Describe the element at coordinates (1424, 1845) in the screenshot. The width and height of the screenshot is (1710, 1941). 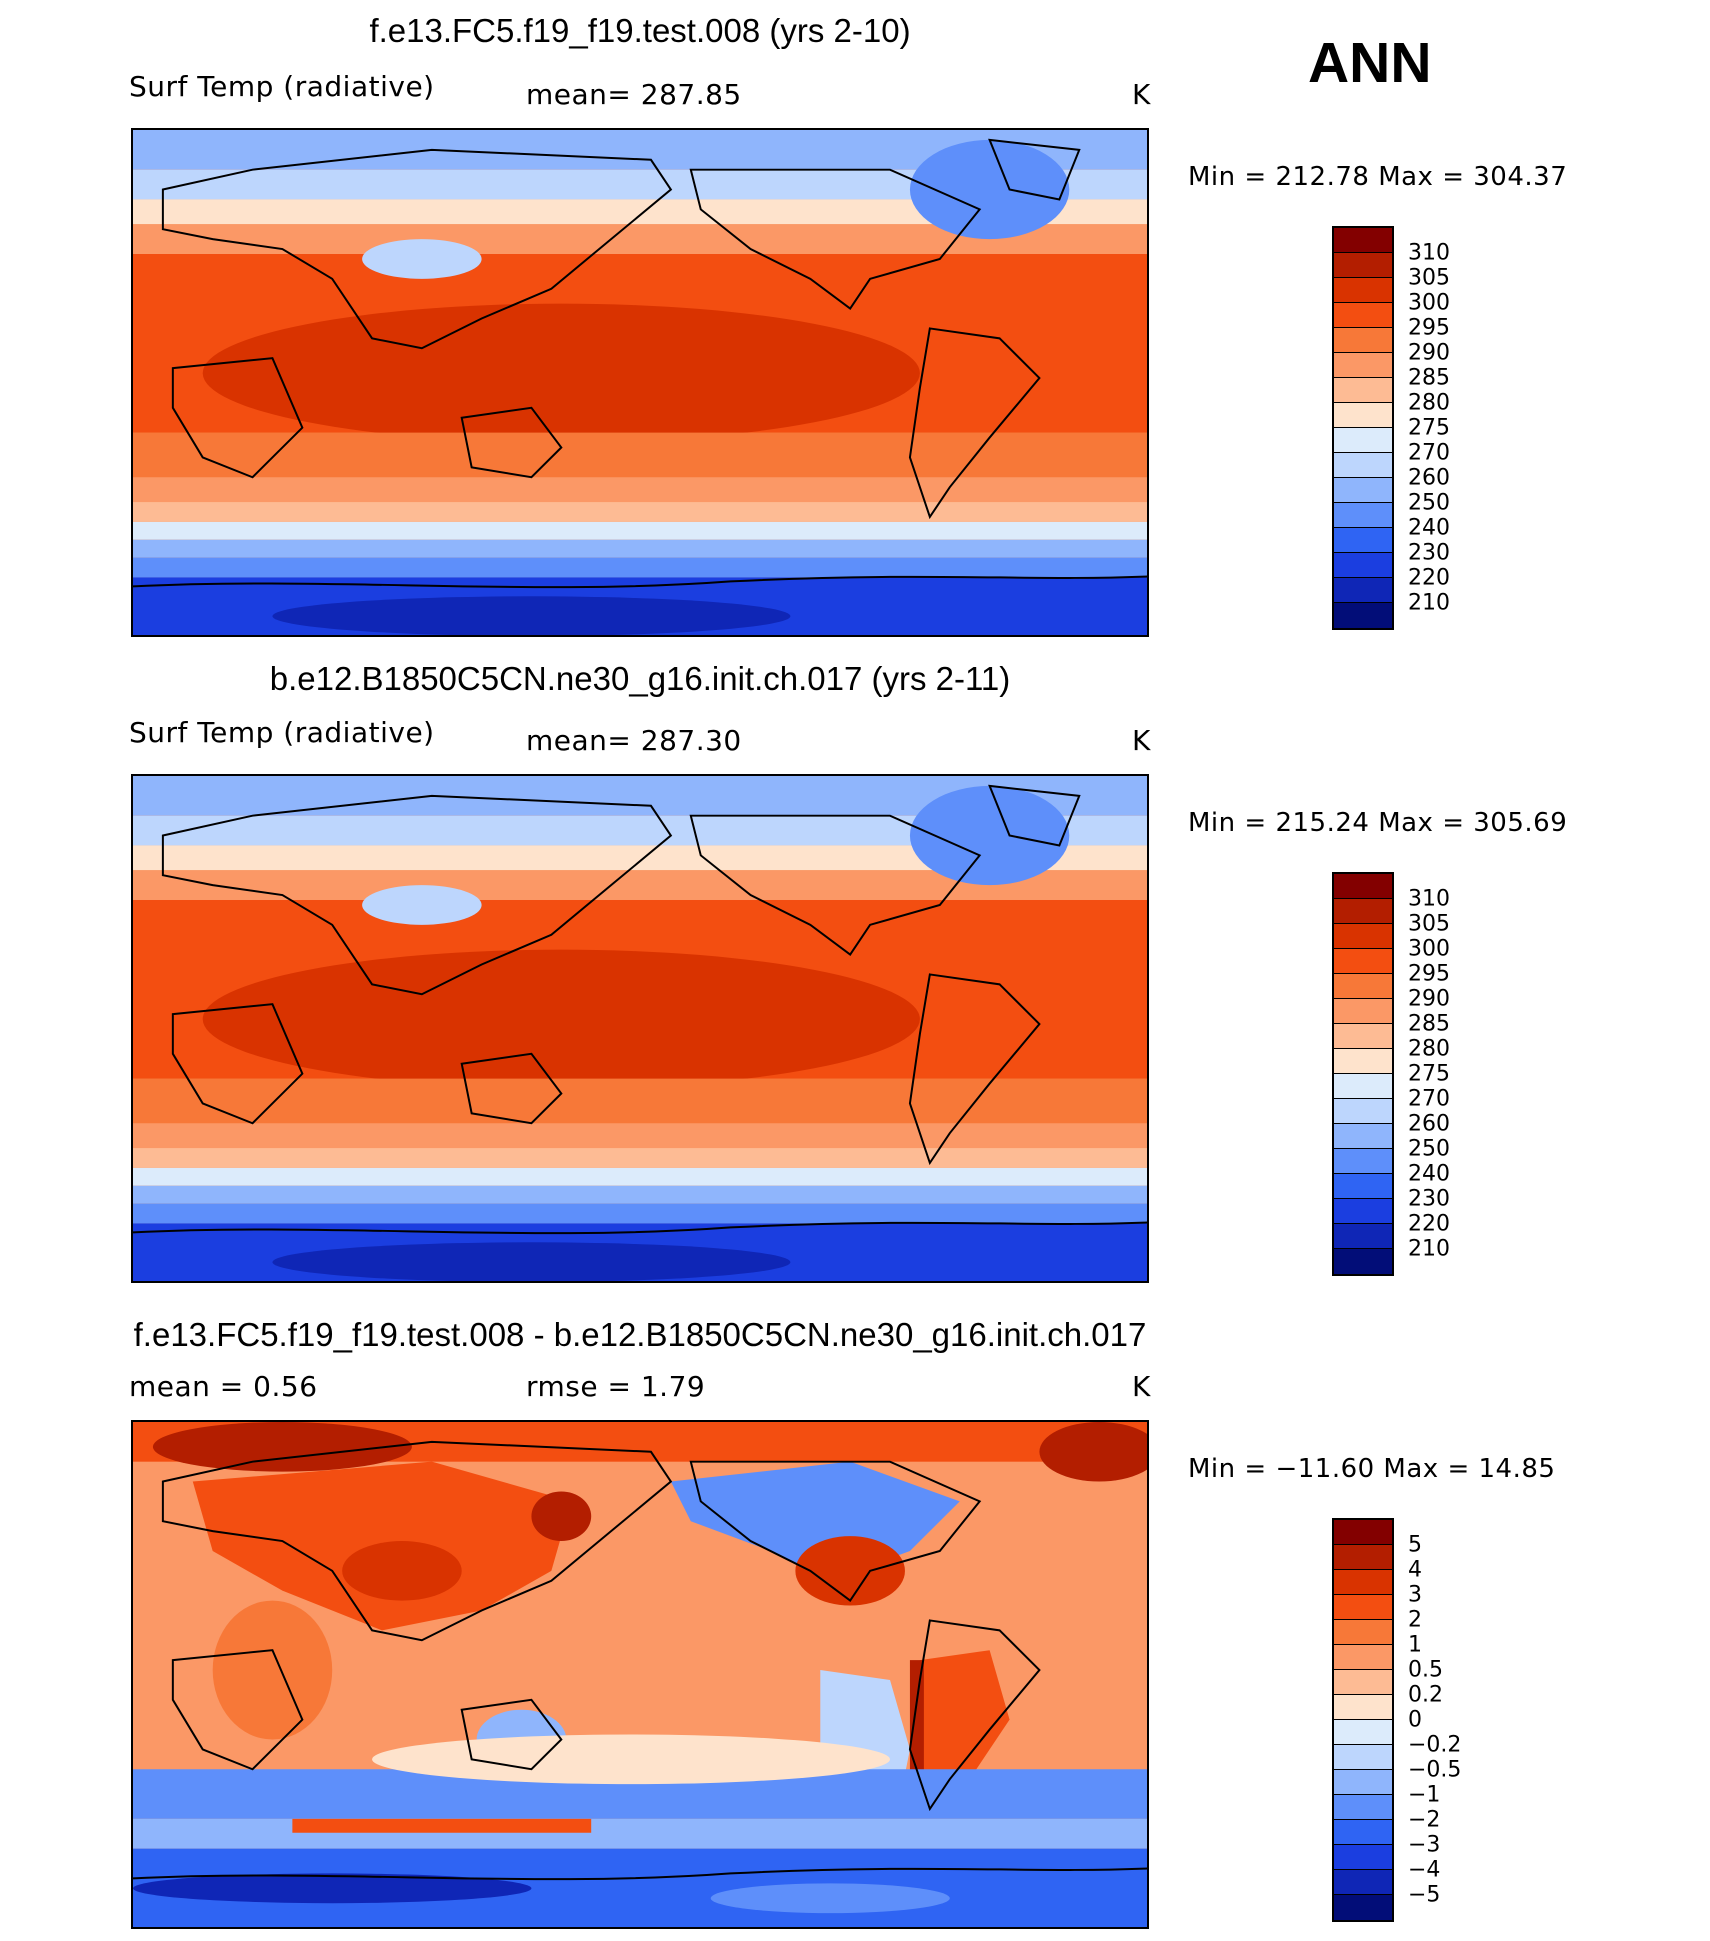
I see `colorbar-tick-label: −3` at that location.